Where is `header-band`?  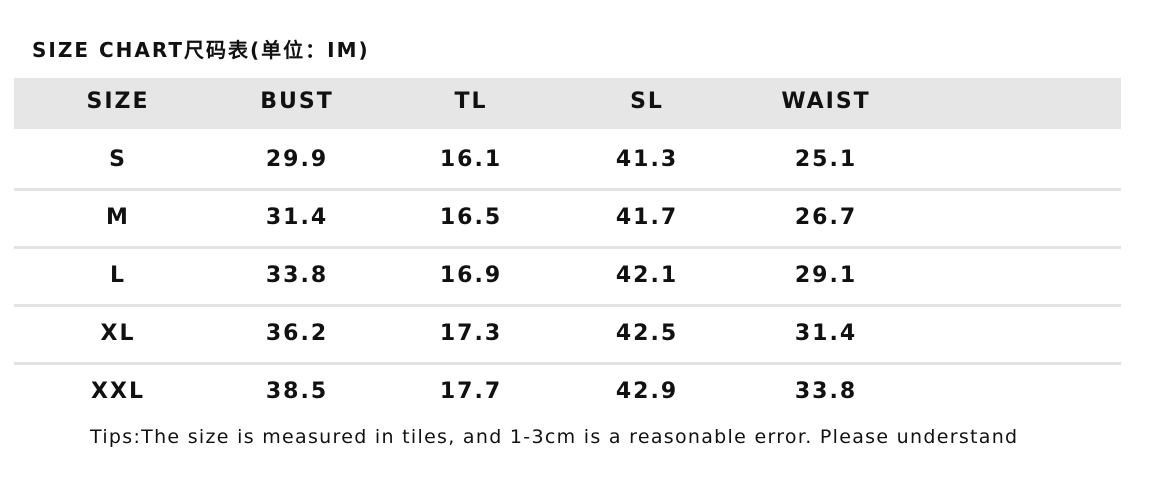
header-band is located at coordinates (567, 103).